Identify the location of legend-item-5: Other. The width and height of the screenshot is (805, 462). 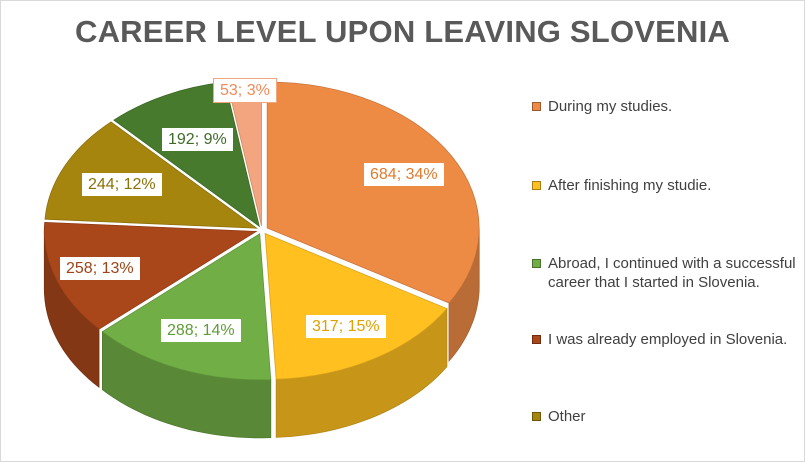
(664, 416).